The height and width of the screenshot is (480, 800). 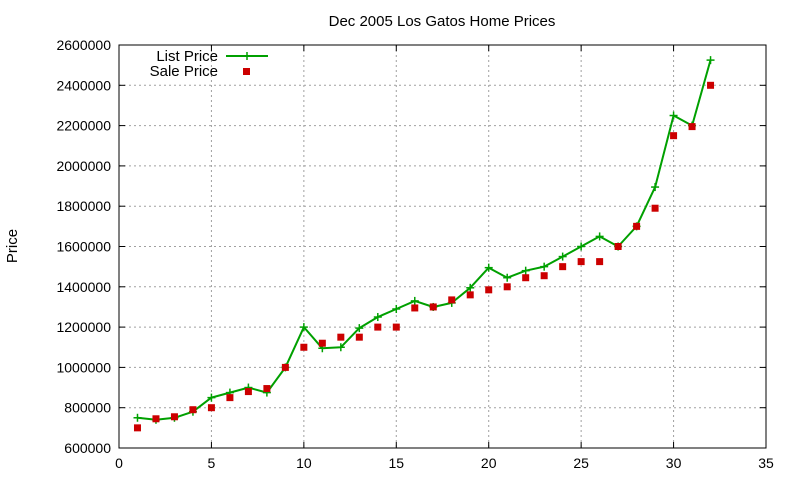 I want to click on y-tick-label: 1000000, so click(x=83, y=367).